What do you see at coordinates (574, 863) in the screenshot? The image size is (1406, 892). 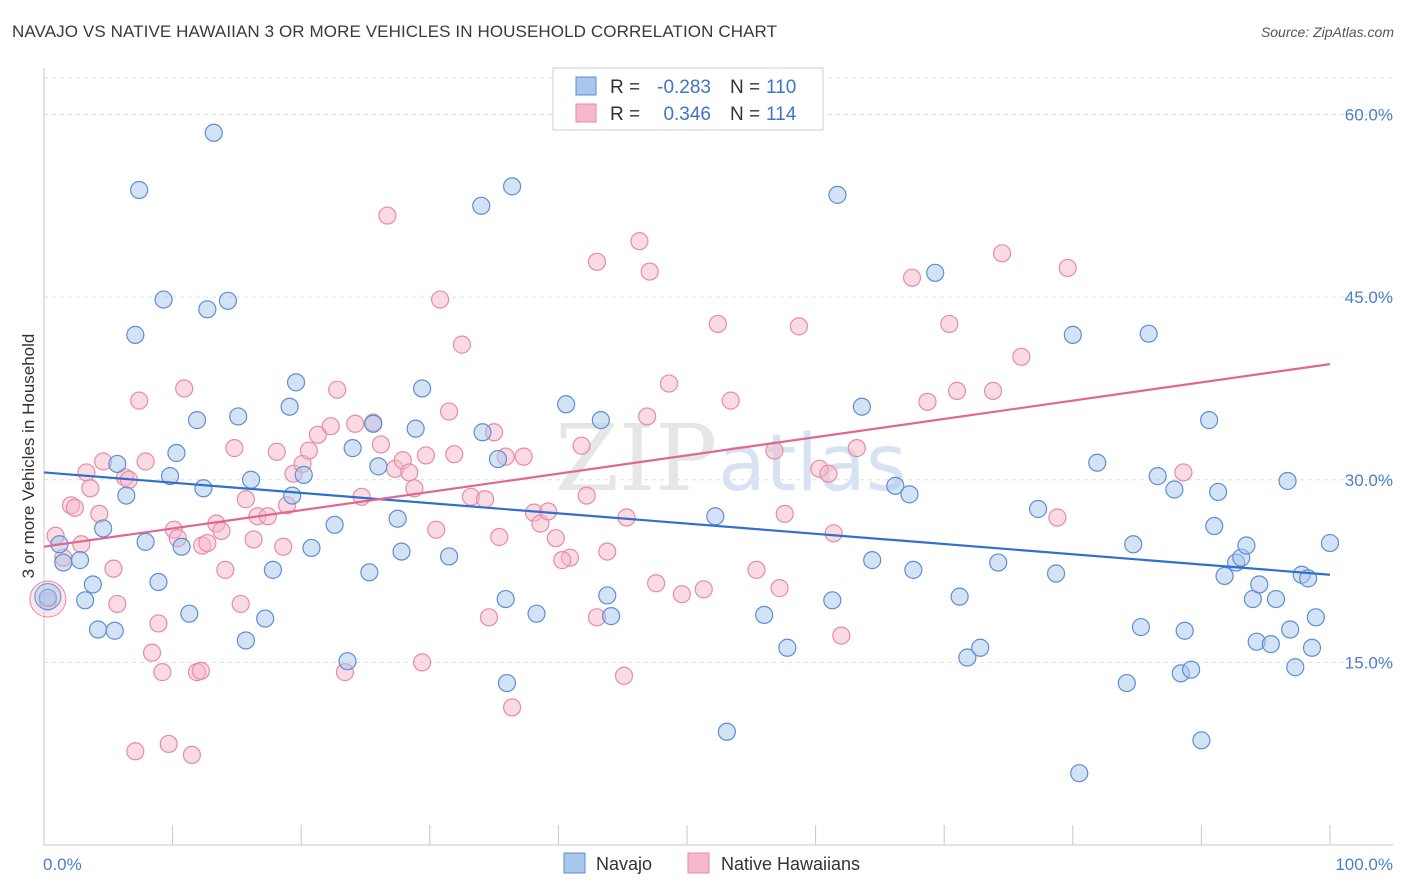 I see `bottom-legend-swatch-navajo` at bounding box center [574, 863].